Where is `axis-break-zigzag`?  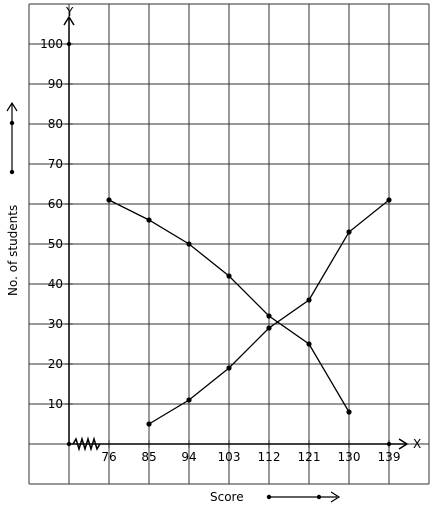
axis-break-zigzag is located at coordinates (86, 444).